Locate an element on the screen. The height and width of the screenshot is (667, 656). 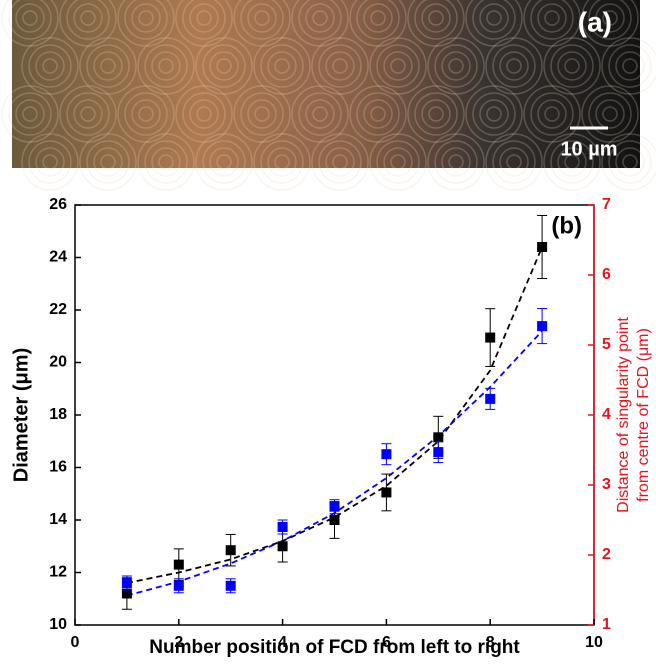
y-tick-label: 14 is located at coordinates (58, 519).